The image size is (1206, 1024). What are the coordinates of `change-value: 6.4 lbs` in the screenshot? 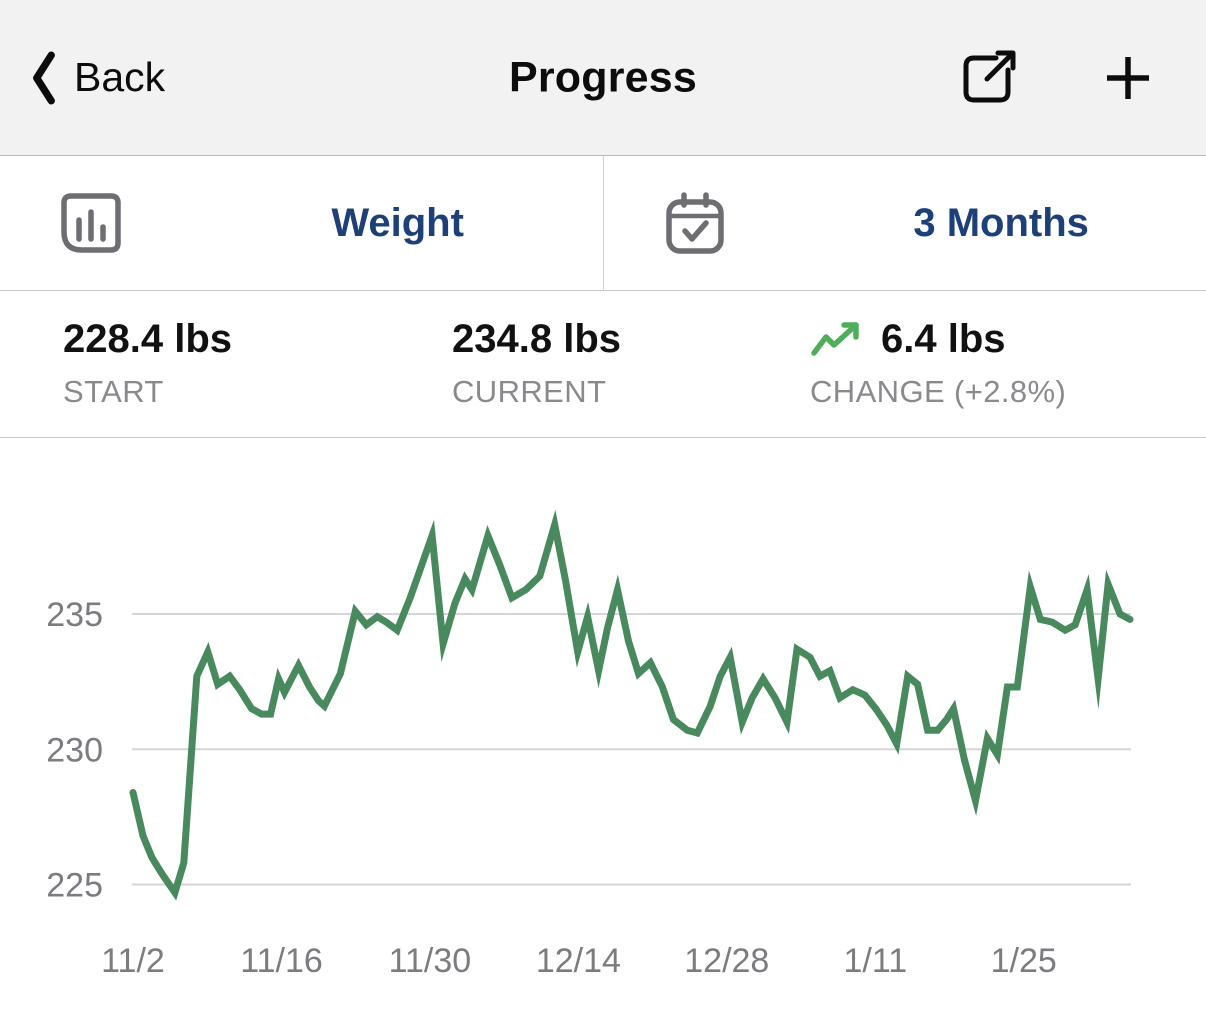 It's located at (943, 339).